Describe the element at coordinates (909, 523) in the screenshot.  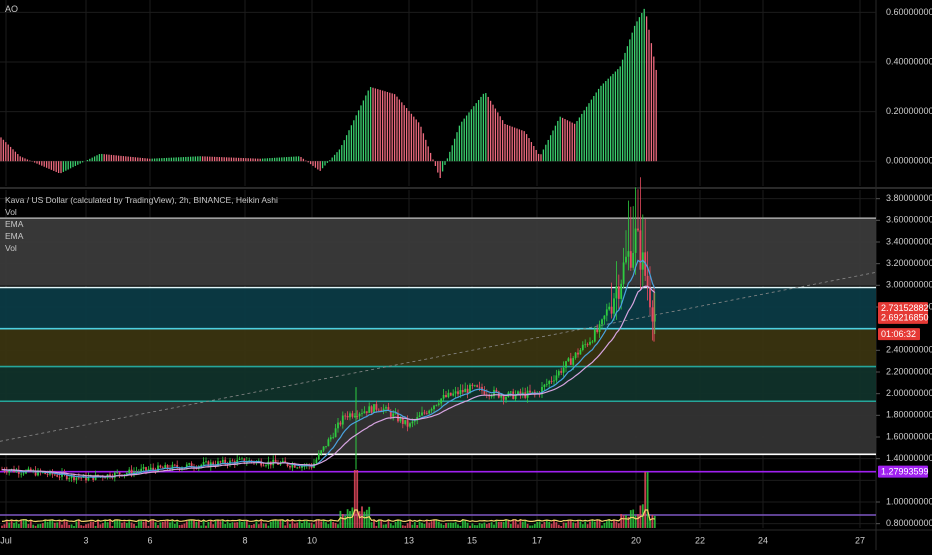
I see `main-y-tick: 0.80000000` at that location.